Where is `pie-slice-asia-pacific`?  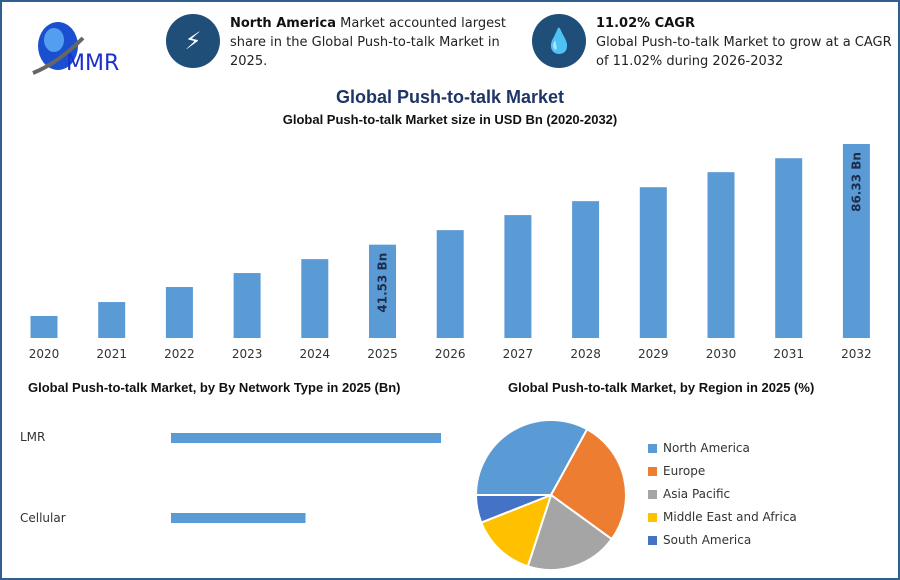
pie-slice-asia-pacific is located at coordinates (570, 532).